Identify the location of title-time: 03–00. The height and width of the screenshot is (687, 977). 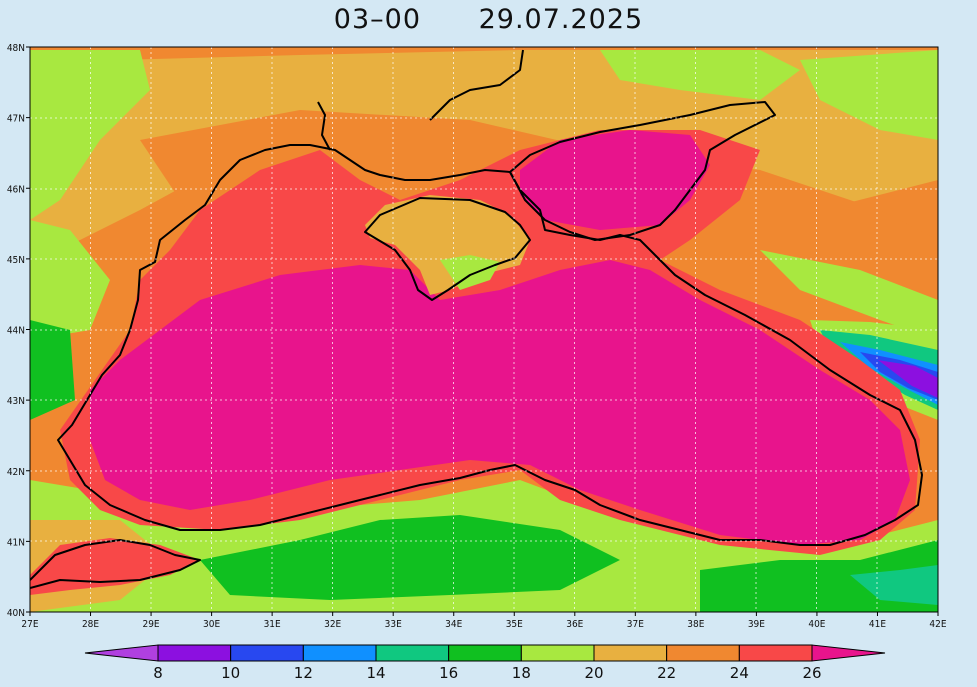
(377, 19).